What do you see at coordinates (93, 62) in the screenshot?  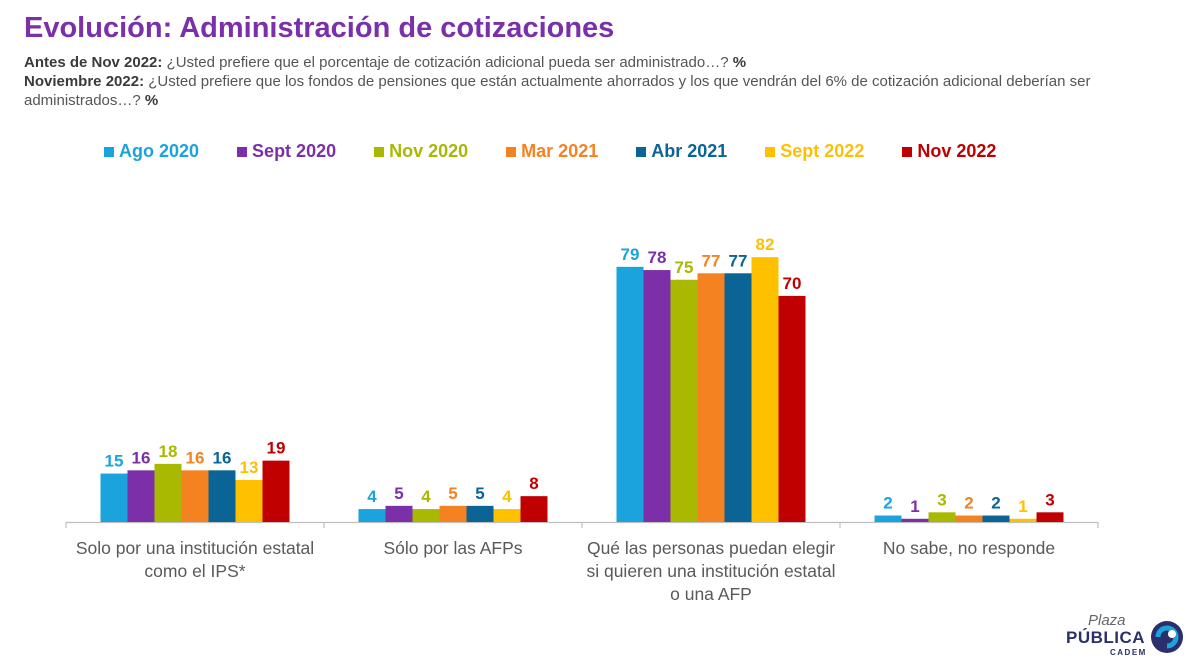 I see `question-label: Antes de Nov 2022:` at bounding box center [93, 62].